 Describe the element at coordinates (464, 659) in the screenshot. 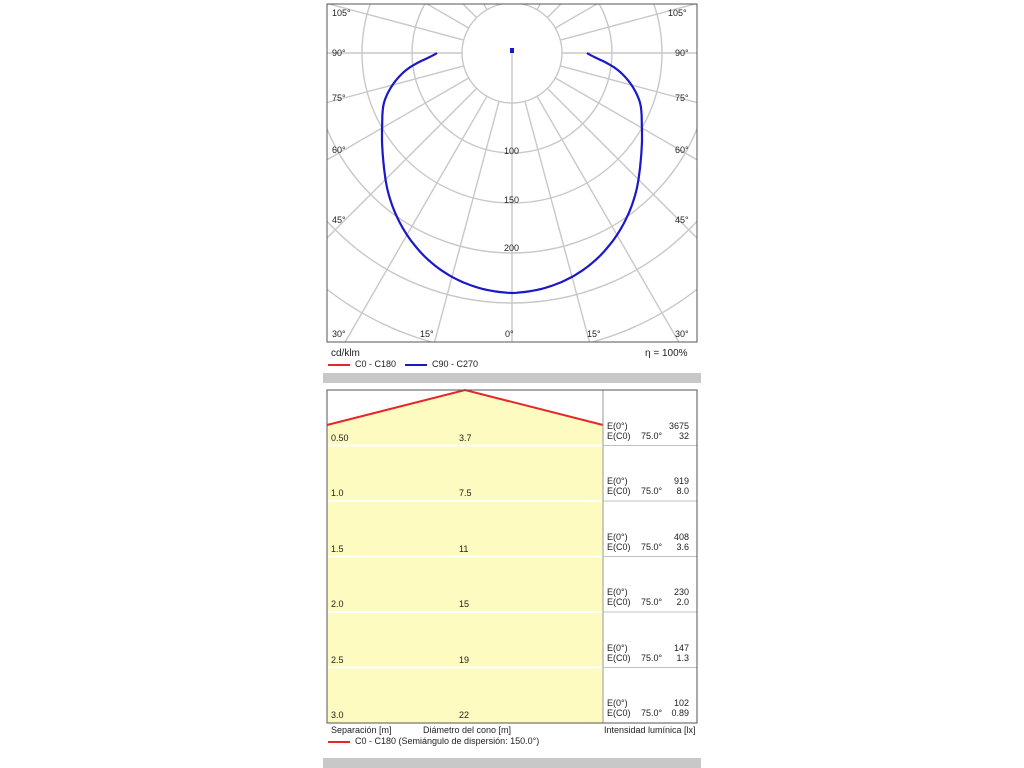

I see `row-diameter: 19` at that location.